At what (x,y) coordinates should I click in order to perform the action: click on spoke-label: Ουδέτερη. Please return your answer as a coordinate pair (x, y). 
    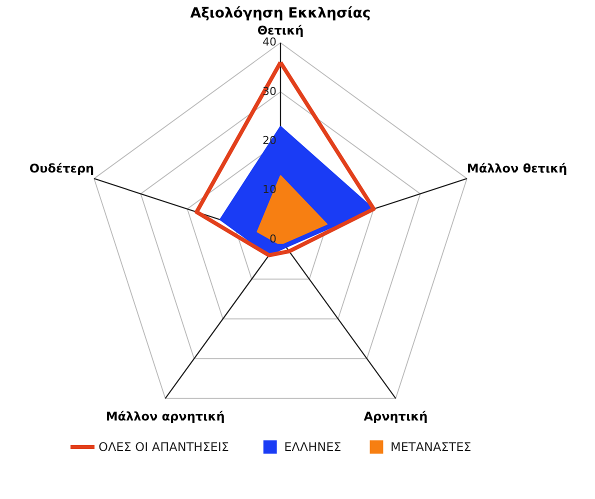
    Looking at the image, I should click on (61, 169).